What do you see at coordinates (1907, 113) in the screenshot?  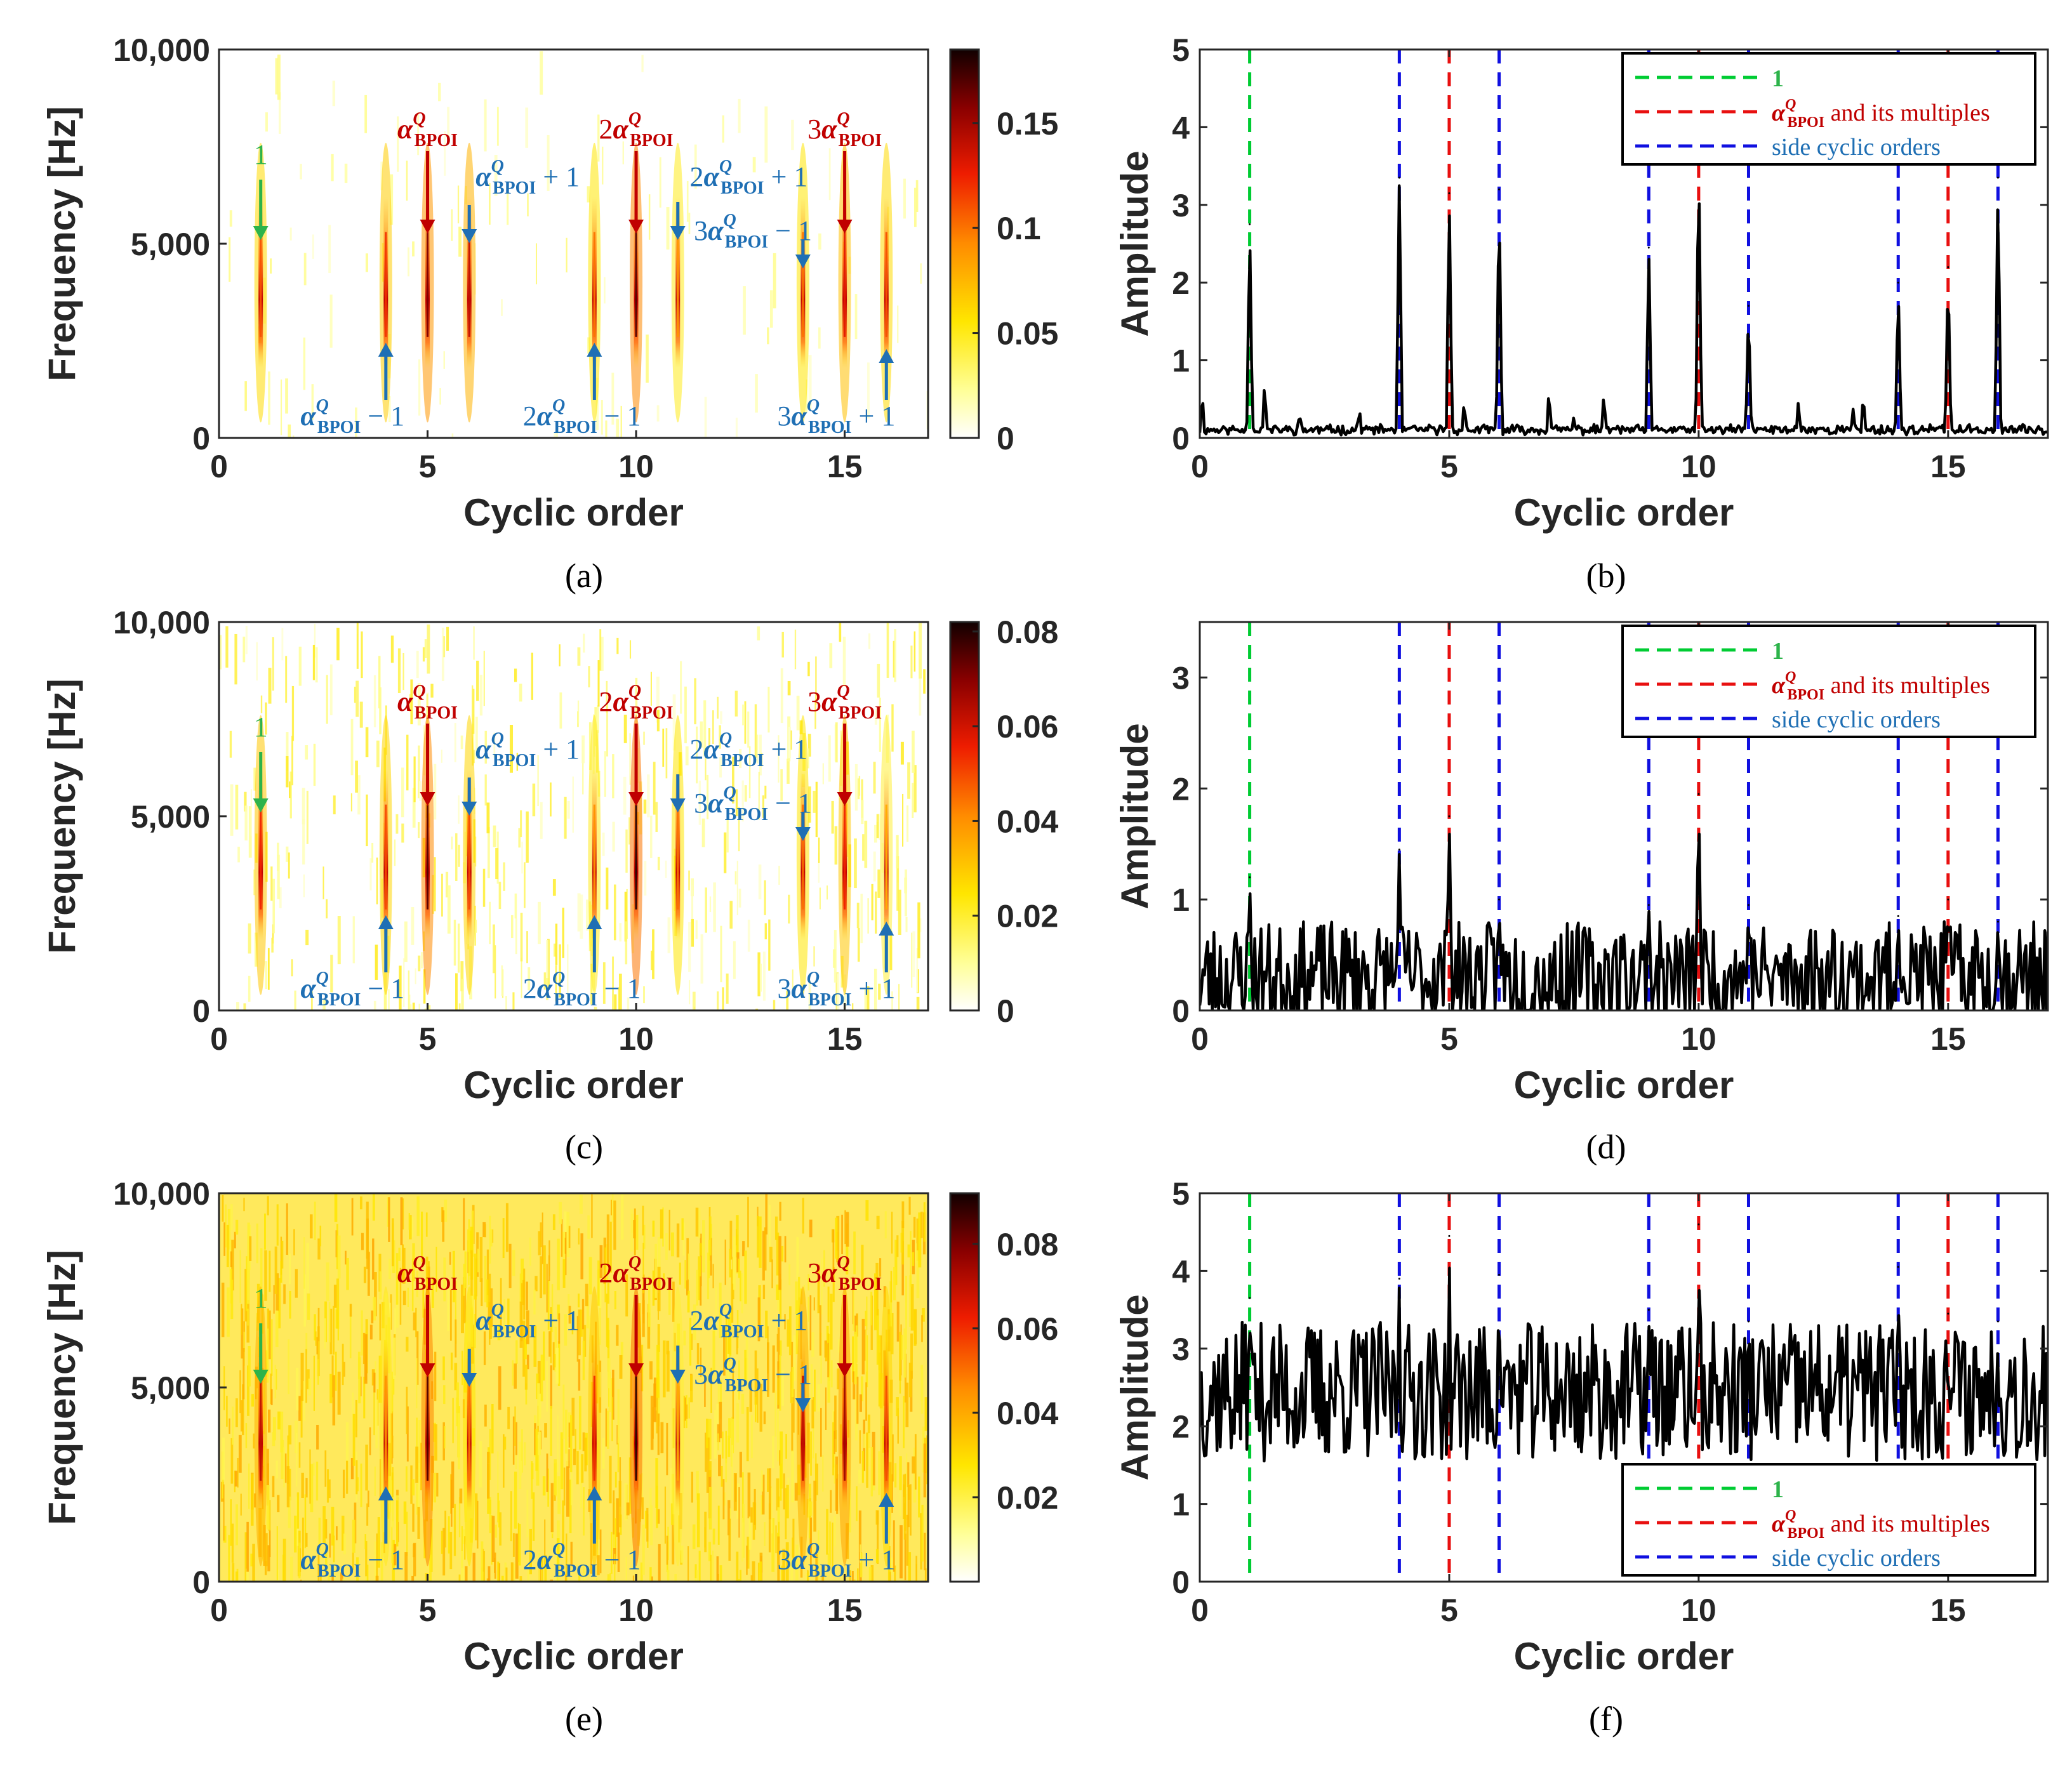 I see `legend-suffix: and its multiples` at bounding box center [1907, 113].